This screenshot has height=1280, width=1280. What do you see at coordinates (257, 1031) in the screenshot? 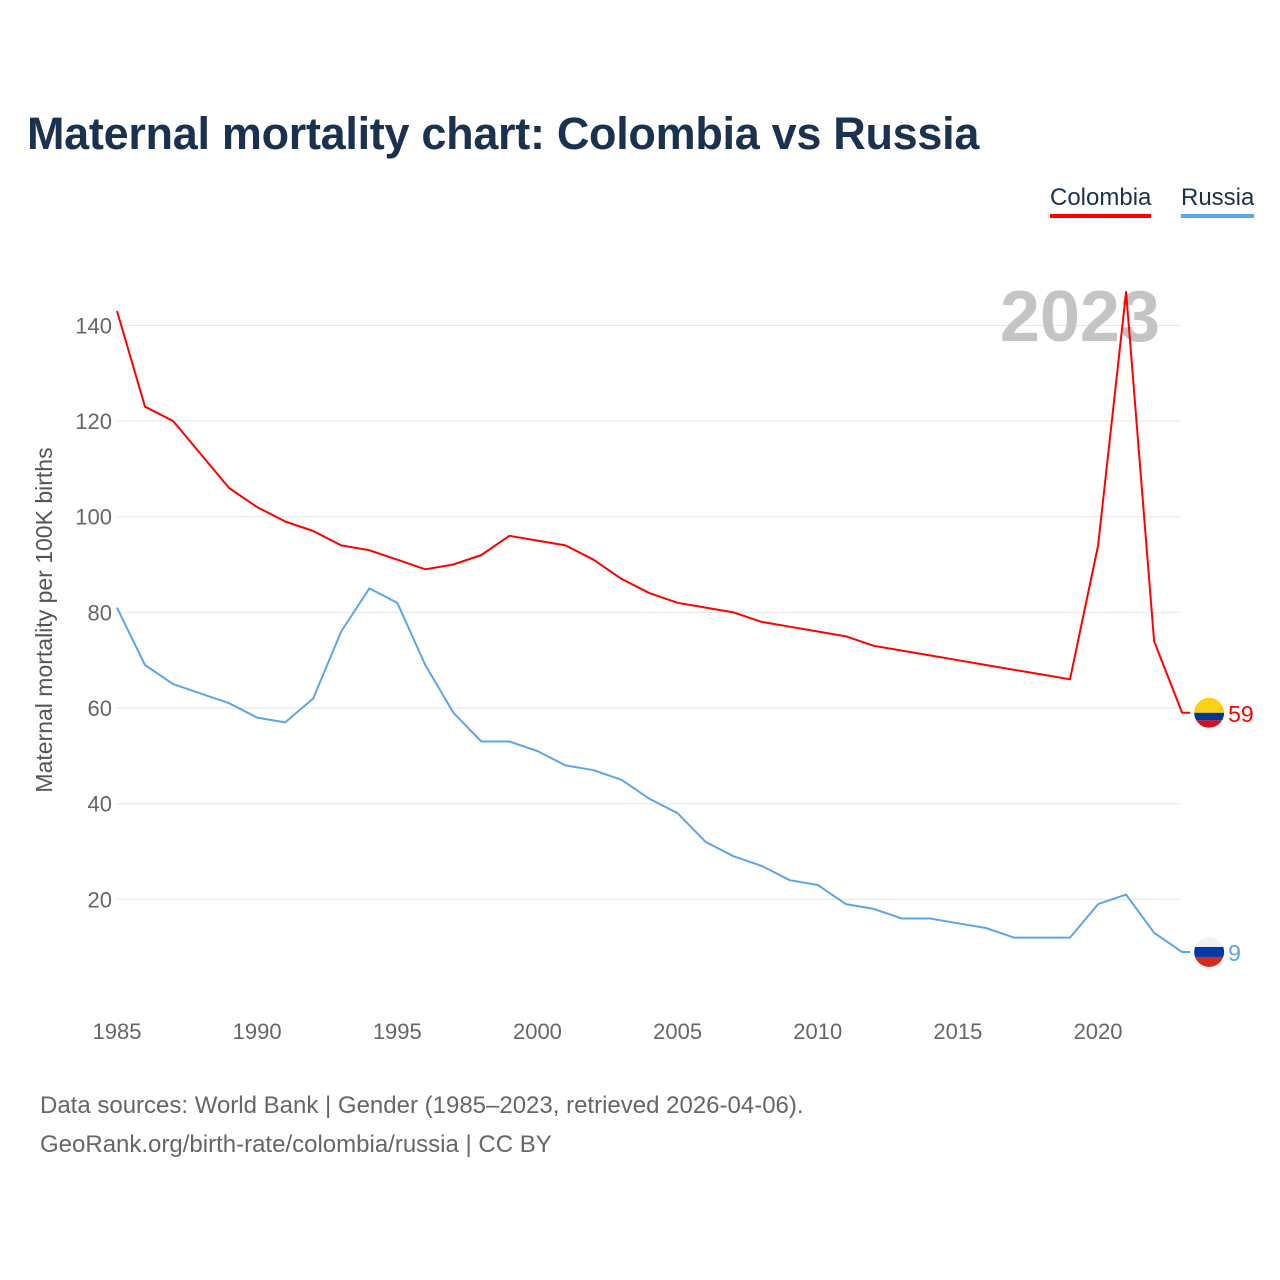
I see `x-tick-label: 1990` at bounding box center [257, 1031].